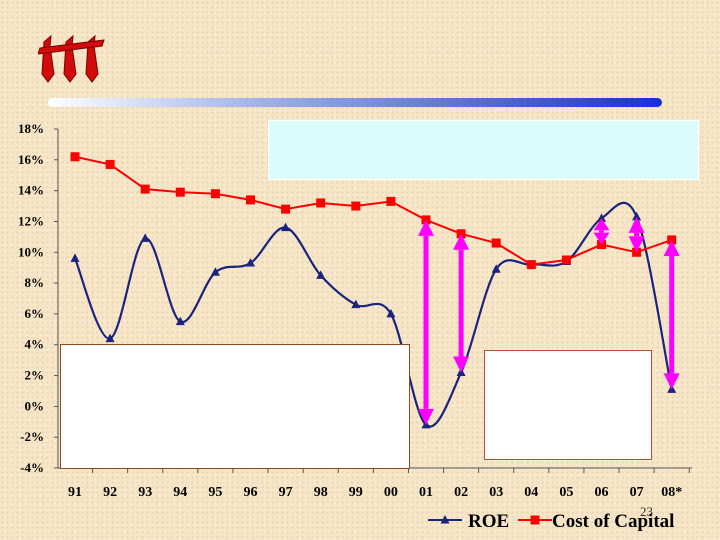  Describe the element at coordinates (251, 492) in the screenshot. I see `x-tick-label: 96` at that location.